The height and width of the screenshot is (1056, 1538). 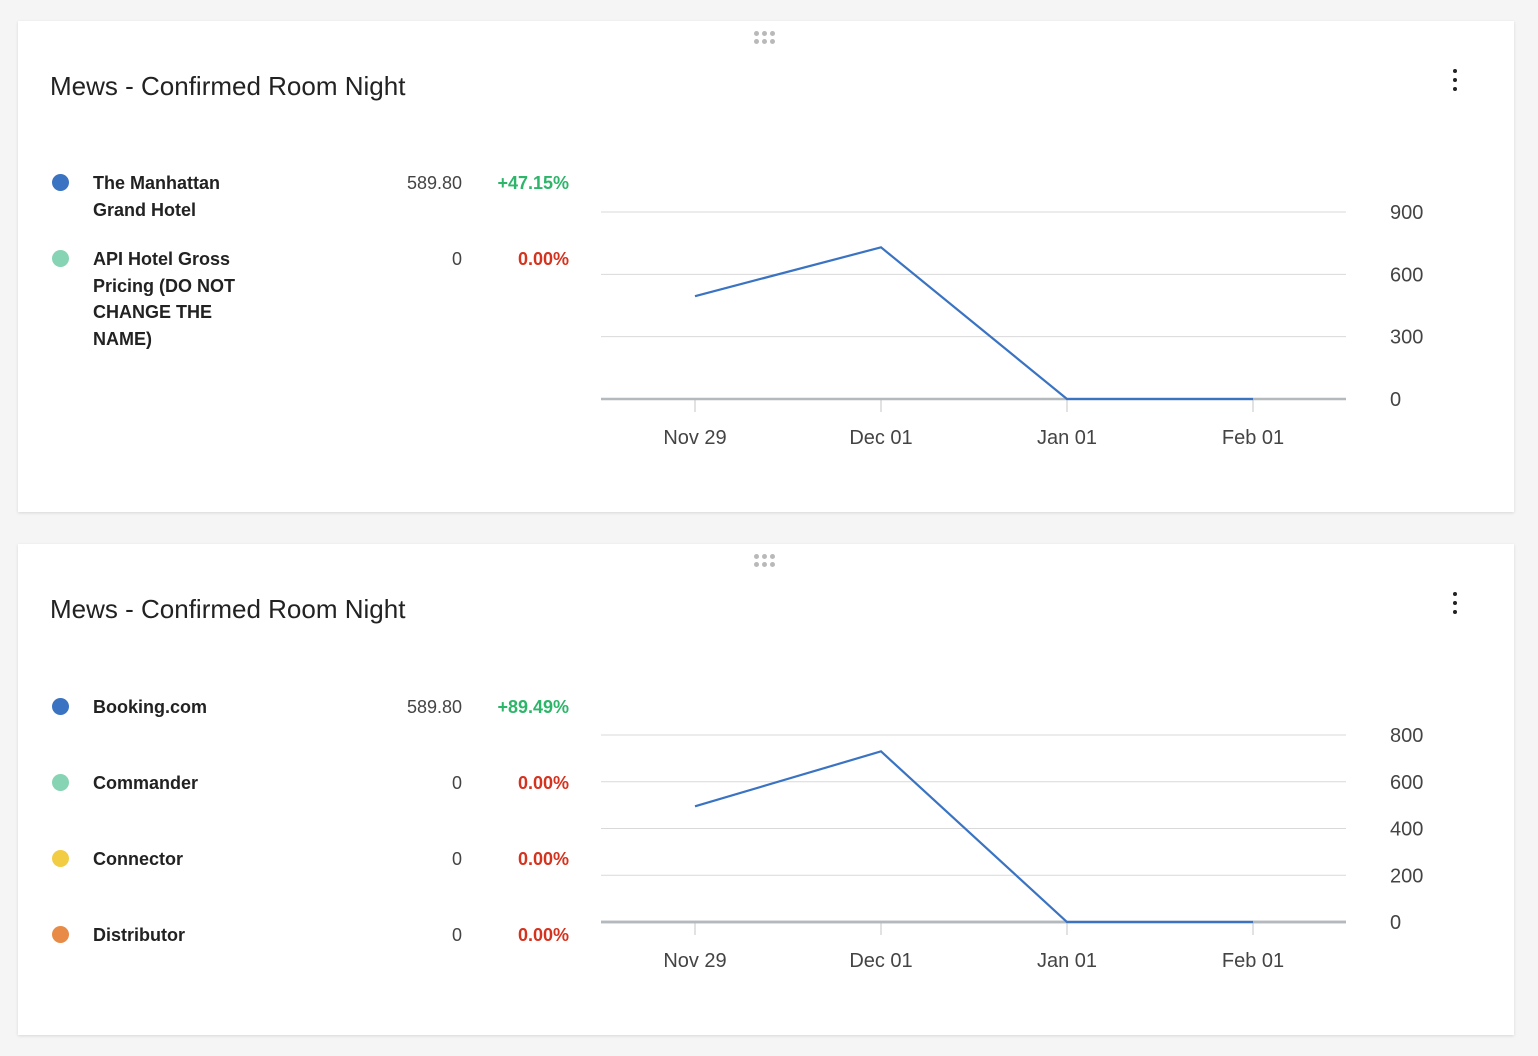 What do you see at coordinates (157, 196) in the screenshot?
I see `legend-name: The Manhattan Grand Hotel` at bounding box center [157, 196].